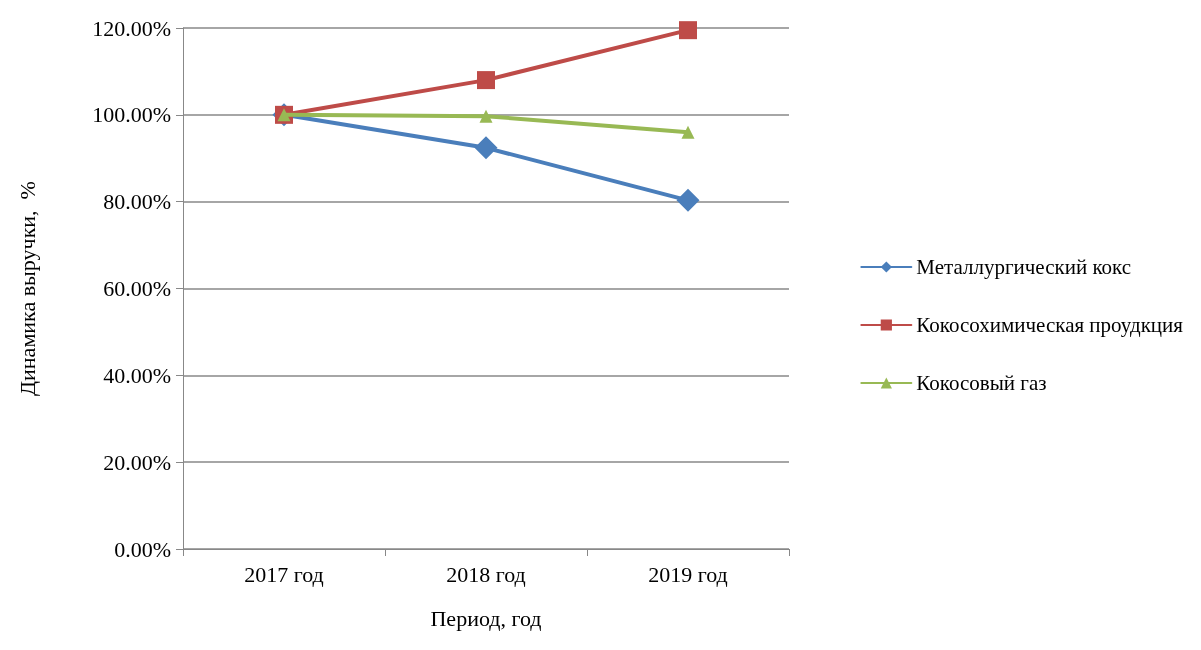  Describe the element at coordinates (137, 288) in the screenshot. I see `y-tick-label: 60.00%` at that location.